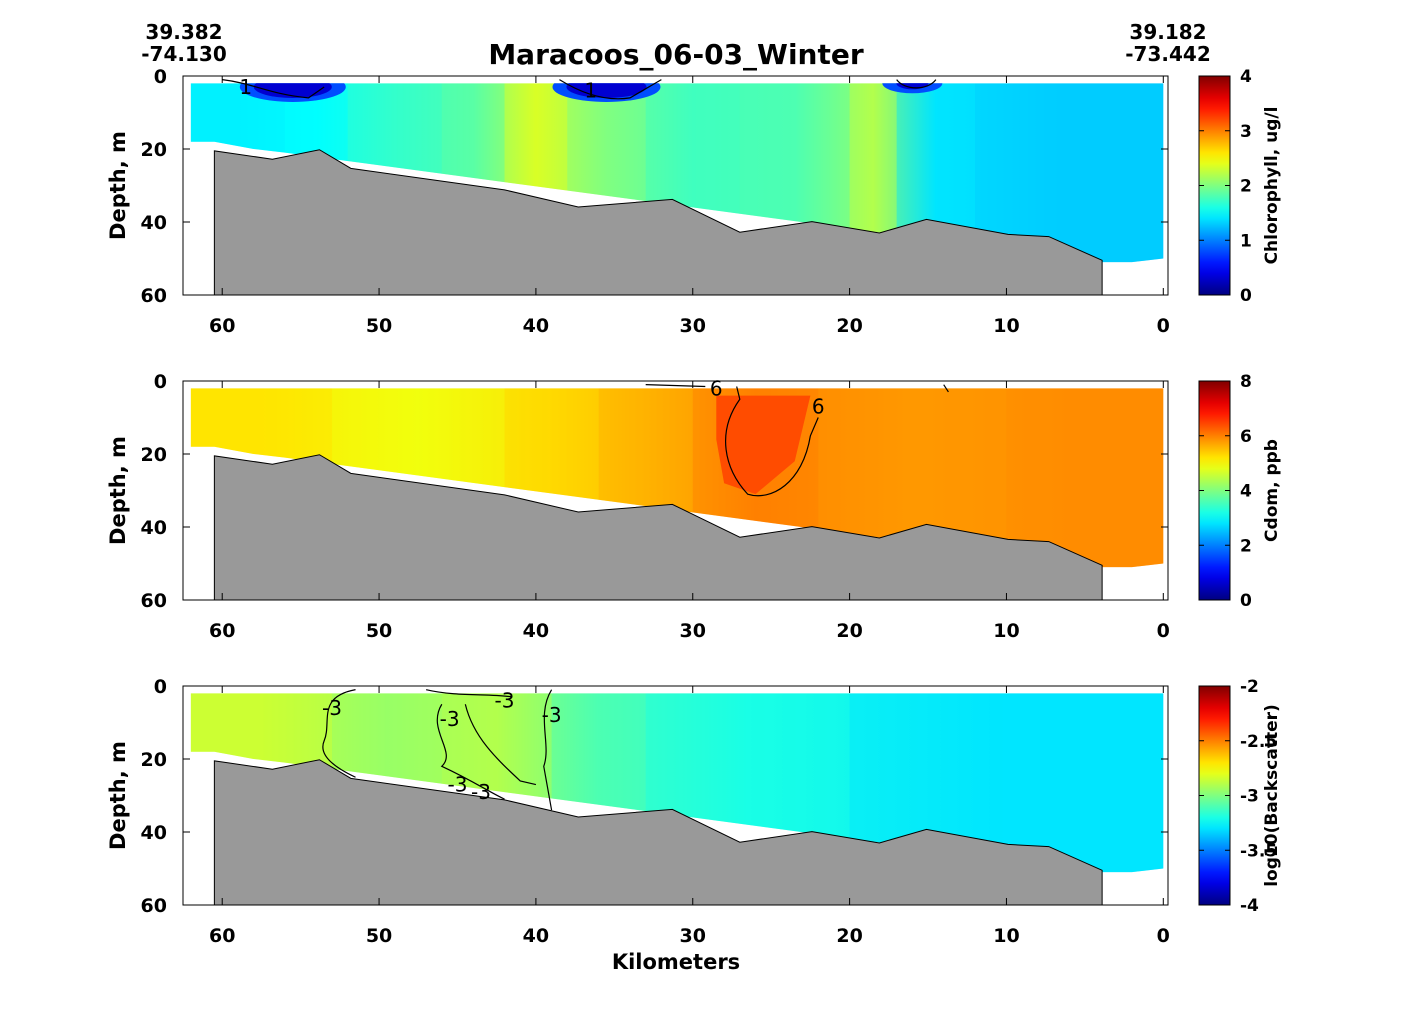 This screenshot has height=1016, width=1406. What do you see at coordinates (658, 527) in the screenshot?
I see `seafloor-cdom` at bounding box center [658, 527].